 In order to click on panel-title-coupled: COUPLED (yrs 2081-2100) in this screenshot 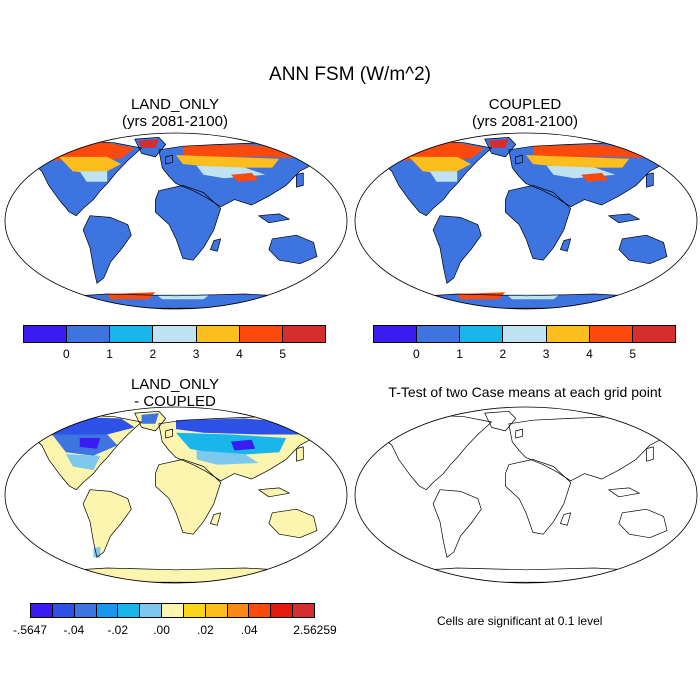, I will do `click(525, 113)`.